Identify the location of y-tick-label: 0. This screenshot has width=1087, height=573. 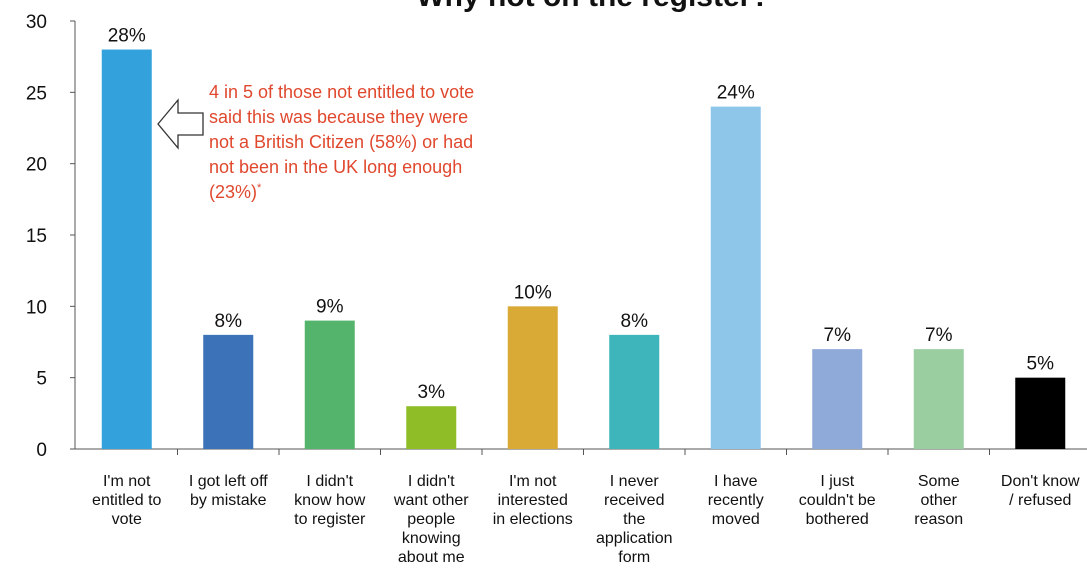
(41, 450).